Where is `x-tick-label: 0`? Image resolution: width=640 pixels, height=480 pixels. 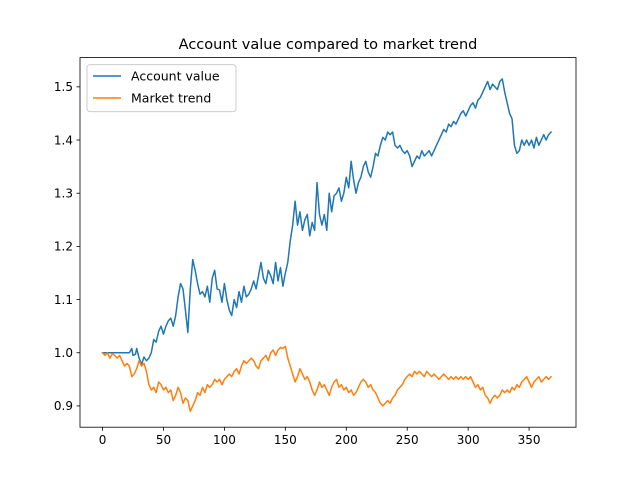 x-tick-label: 0 is located at coordinates (103, 440).